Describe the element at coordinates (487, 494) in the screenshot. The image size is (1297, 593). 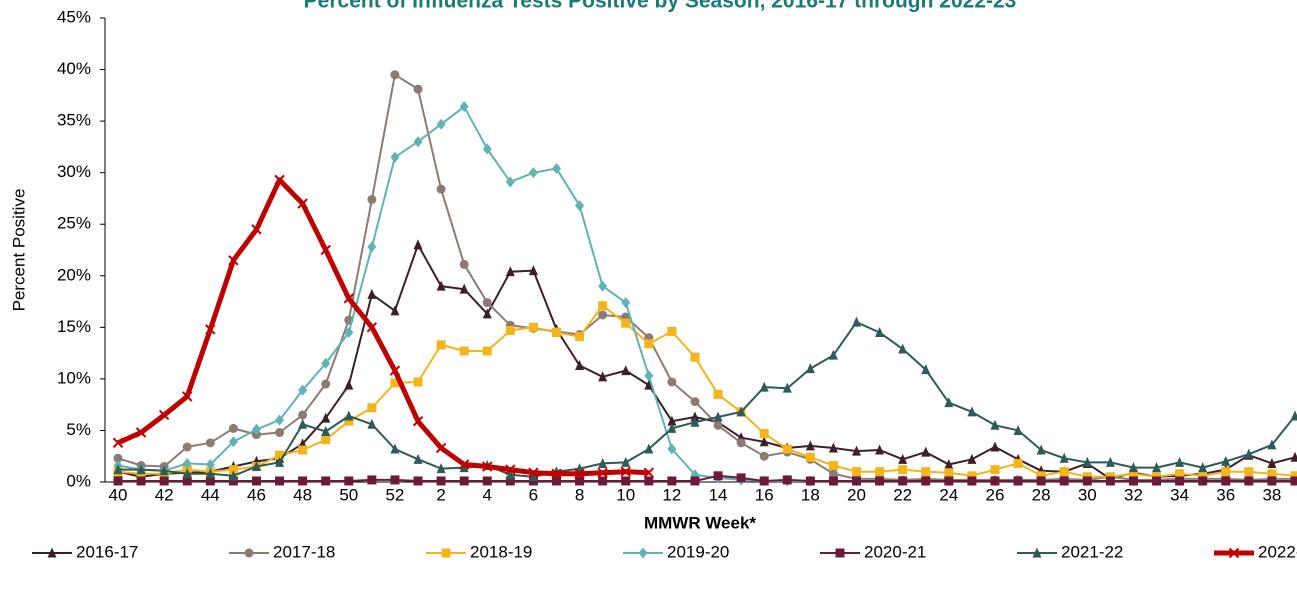
I see `x-tick-label: 4` at that location.